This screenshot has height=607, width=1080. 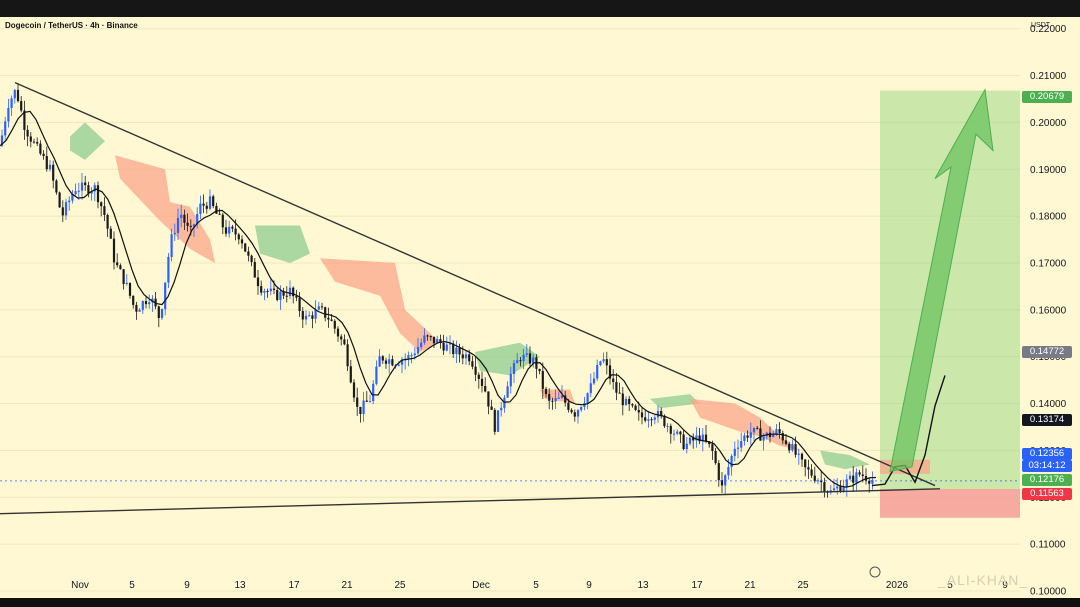 I want to click on y-tick-label: 0.19000, so click(x=1048, y=170).